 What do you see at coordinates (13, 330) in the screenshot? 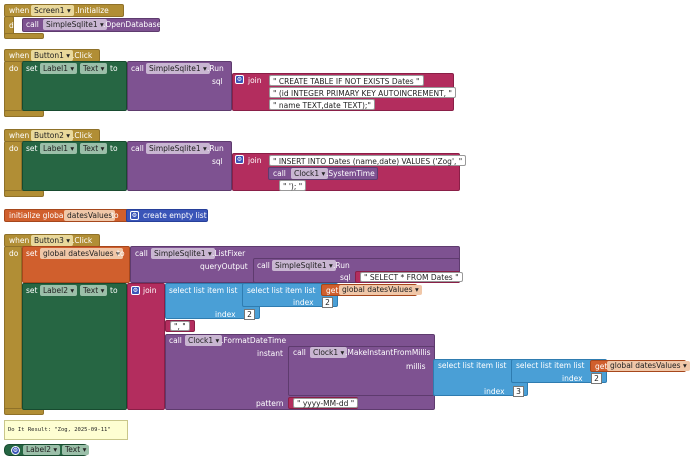
I see `button3-click-body-rail` at bounding box center [13, 330].